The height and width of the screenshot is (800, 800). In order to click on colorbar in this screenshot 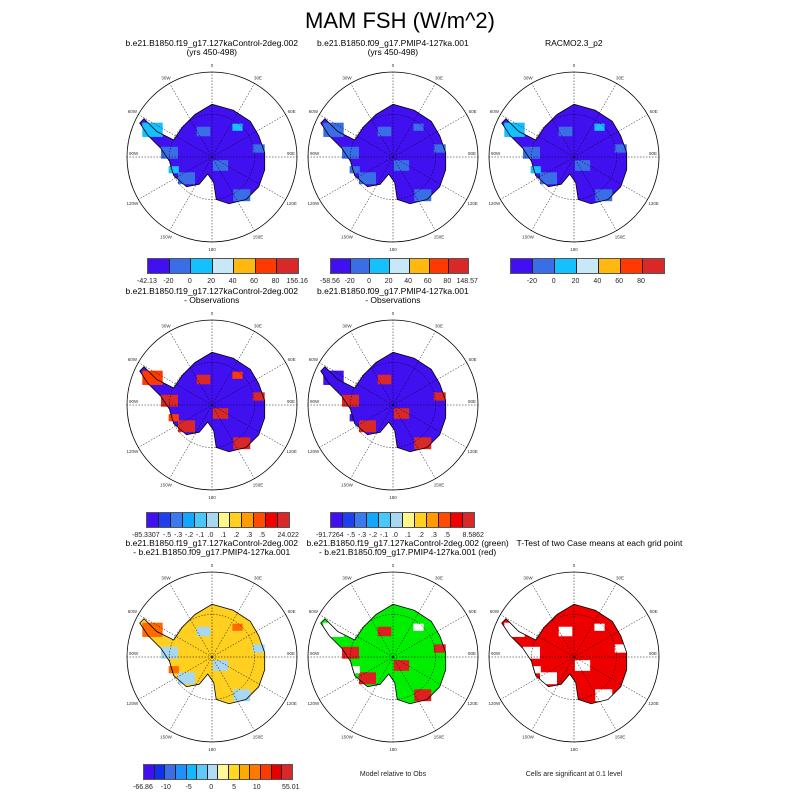, I will do `click(218, 772)`.